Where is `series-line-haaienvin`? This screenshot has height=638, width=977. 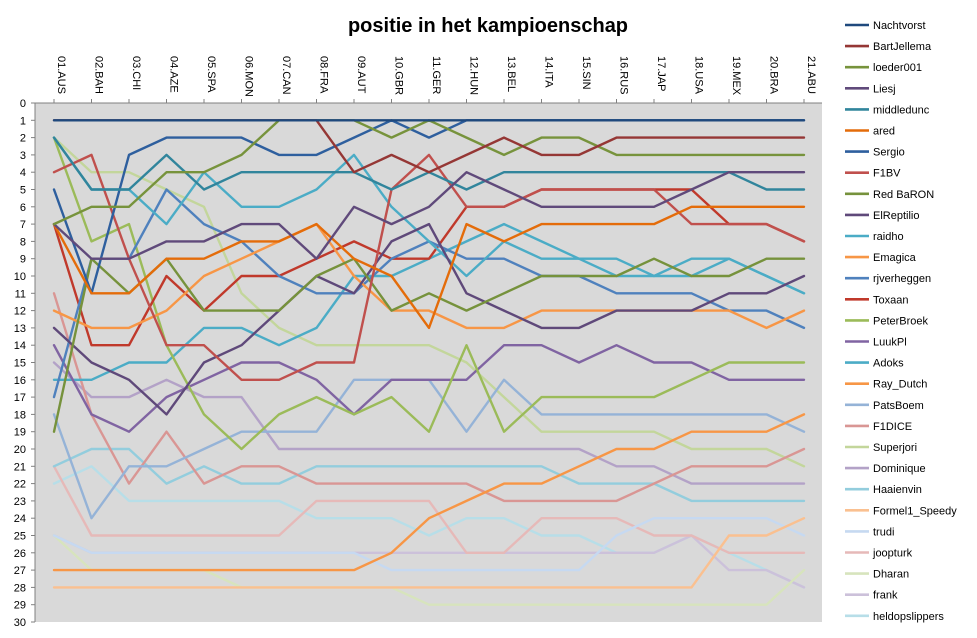
series-line-haaienvin is located at coordinates (429, 475).